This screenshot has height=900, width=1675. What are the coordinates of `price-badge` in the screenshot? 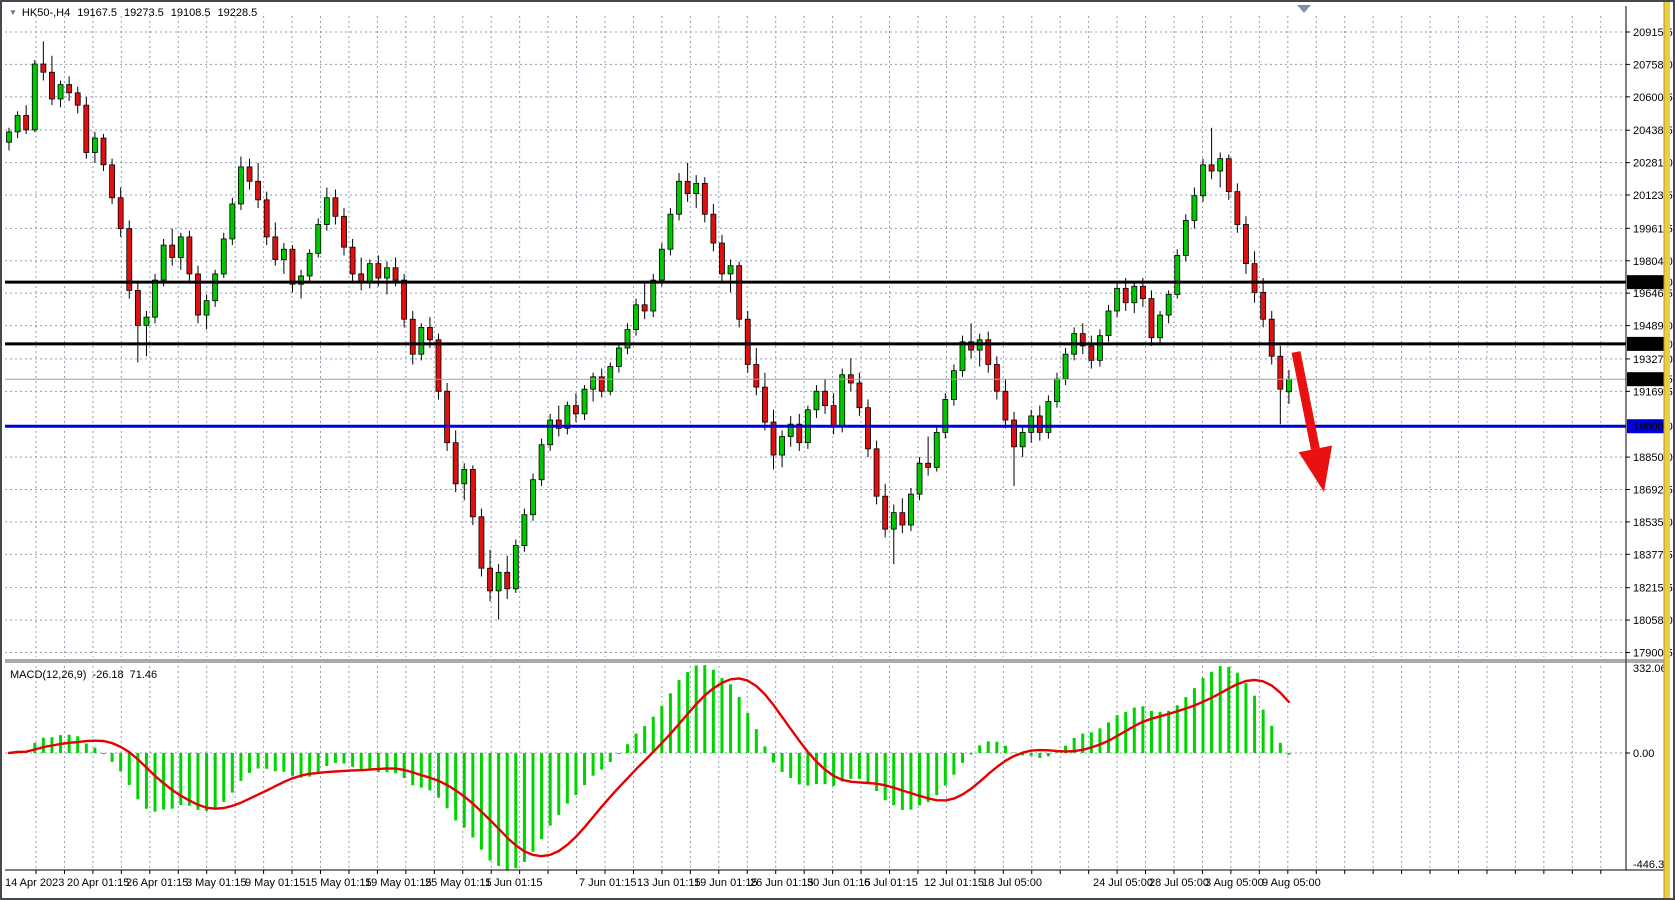 It's located at (1648, 379).